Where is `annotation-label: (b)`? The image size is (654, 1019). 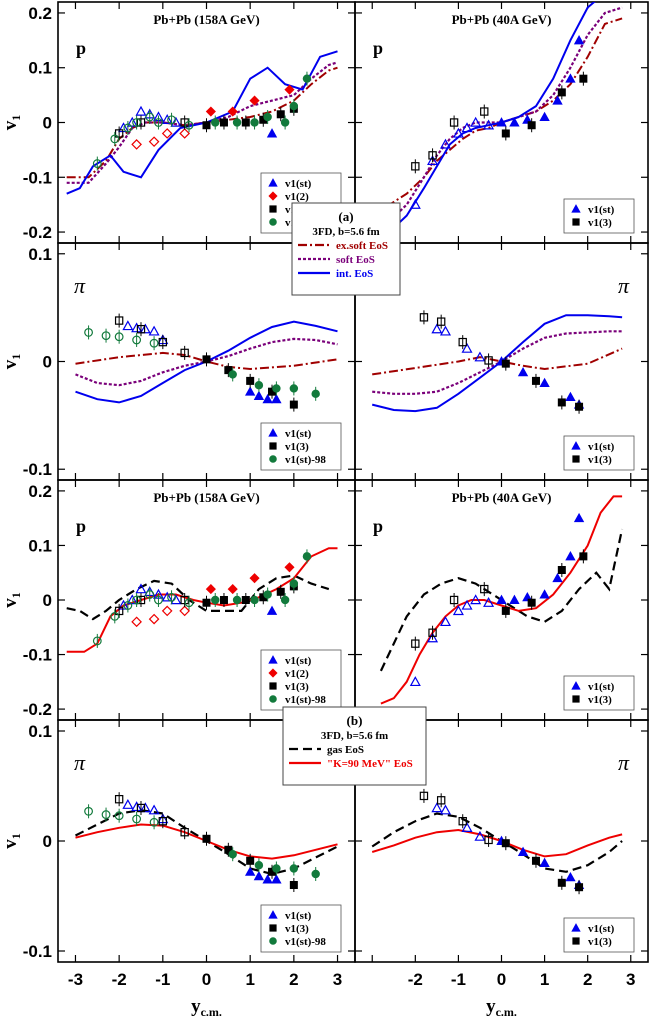
annotation-label: (b) is located at coordinates (355, 720).